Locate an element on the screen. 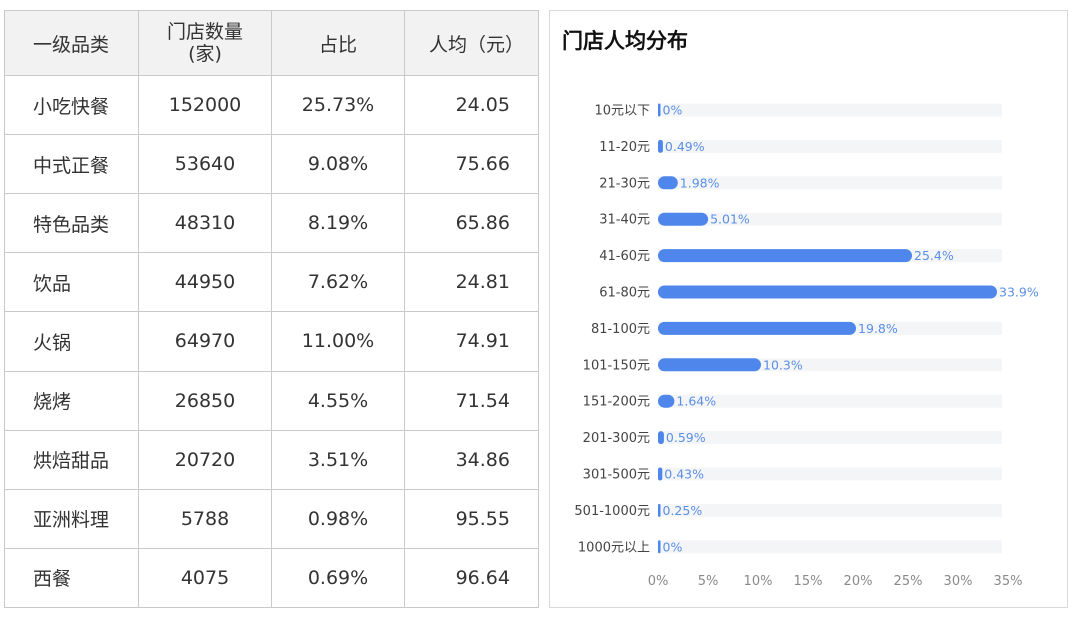 The width and height of the screenshot is (1075, 622). cell-share: 8.19% is located at coordinates (338, 223).